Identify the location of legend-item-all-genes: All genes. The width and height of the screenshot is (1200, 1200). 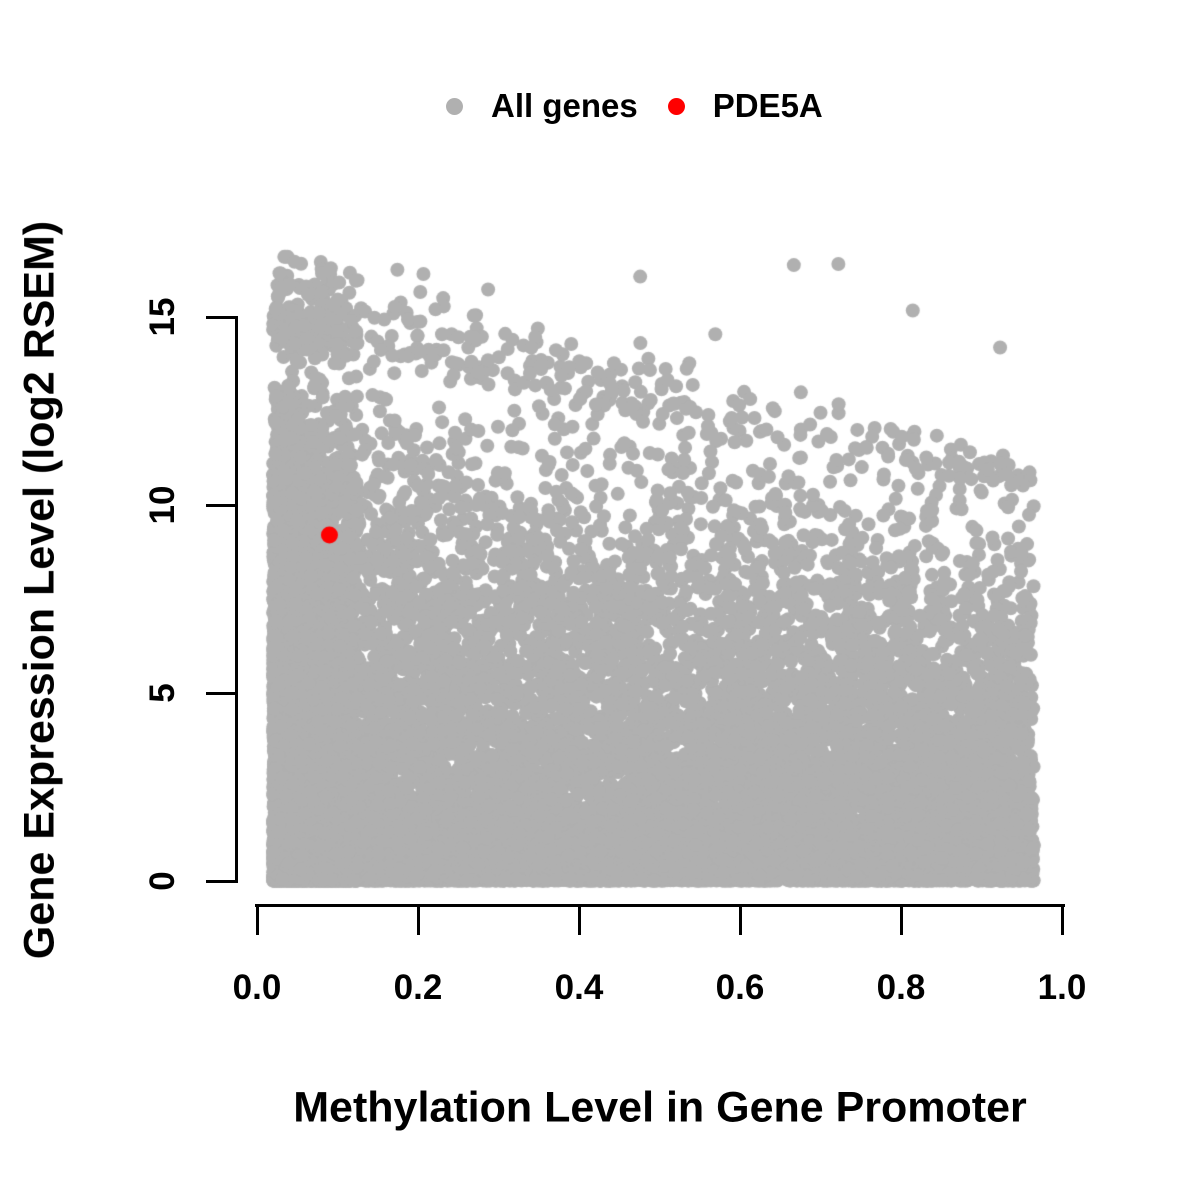
(542, 106).